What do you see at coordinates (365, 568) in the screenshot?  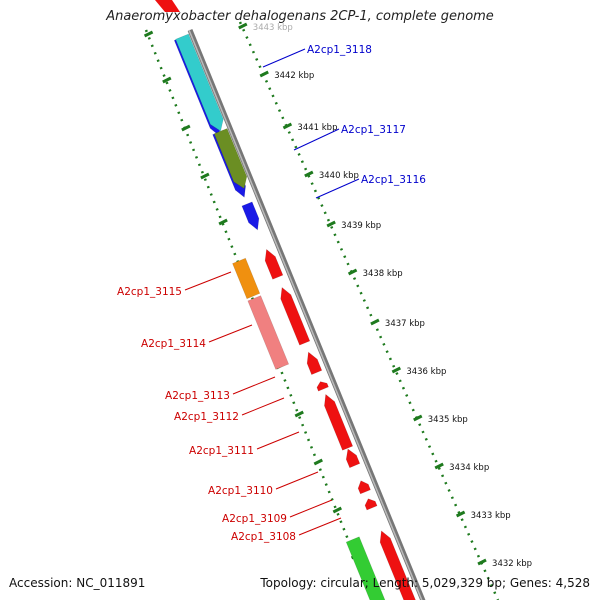 I see `feature-bar-green` at bounding box center [365, 568].